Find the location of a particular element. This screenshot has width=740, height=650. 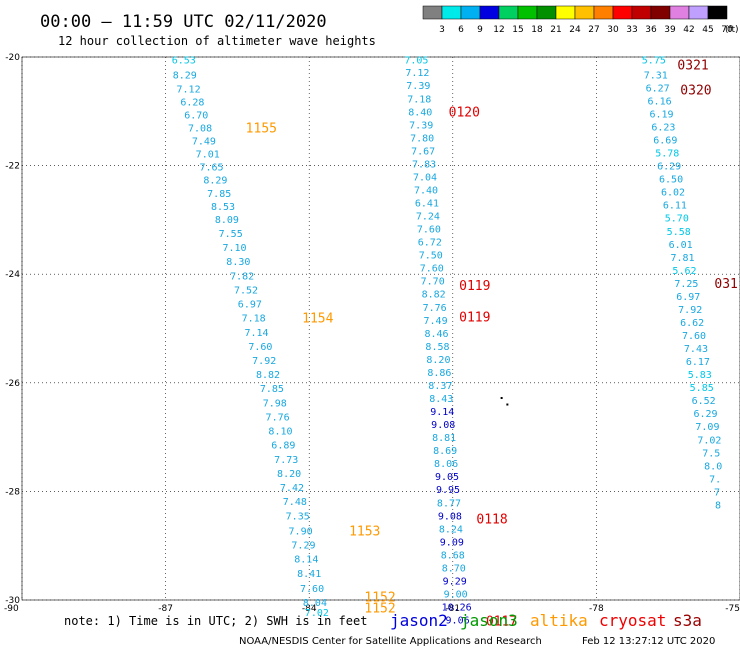

wave-height-value: 7 is located at coordinates (717, 492).